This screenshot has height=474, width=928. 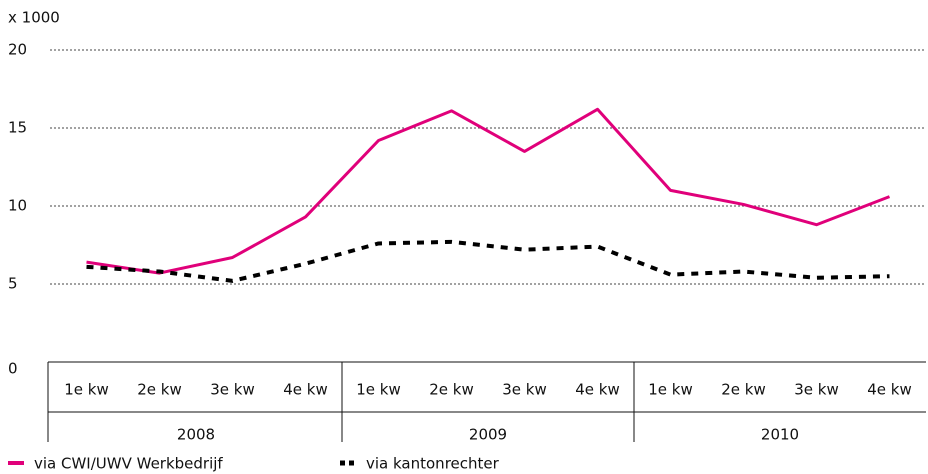 I want to click on y-tick-label: 5, so click(x=13, y=284).